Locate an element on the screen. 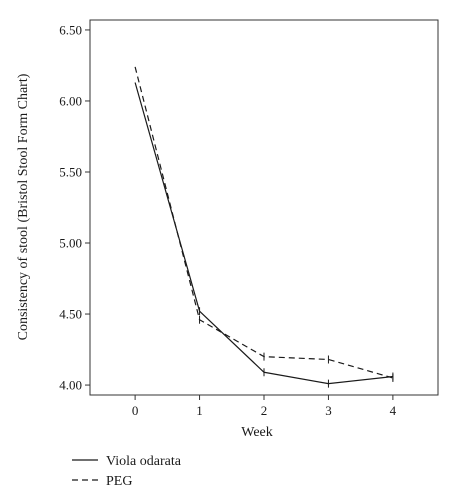 Image resolution: width=454 pixels, height=500 pixels. y-tick-label: 4.00 is located at coordinates (70, 385).